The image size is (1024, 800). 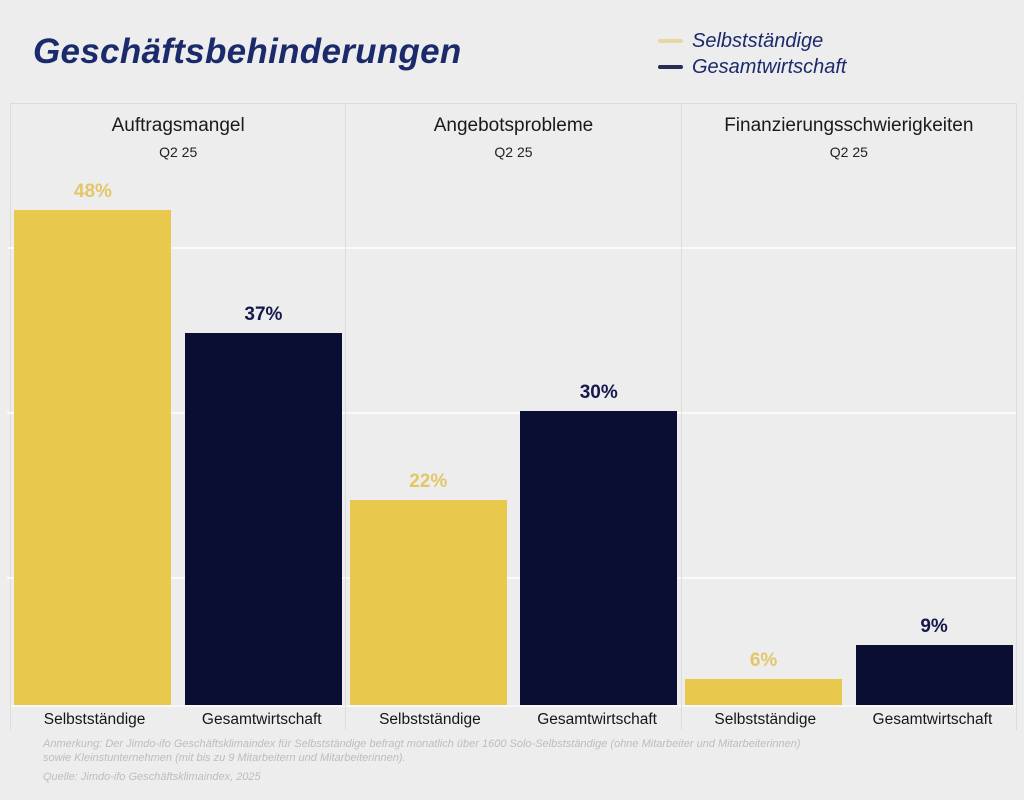 I want to click on page-title: Geschäftsbehinderungen, so click(x=247, y=51).